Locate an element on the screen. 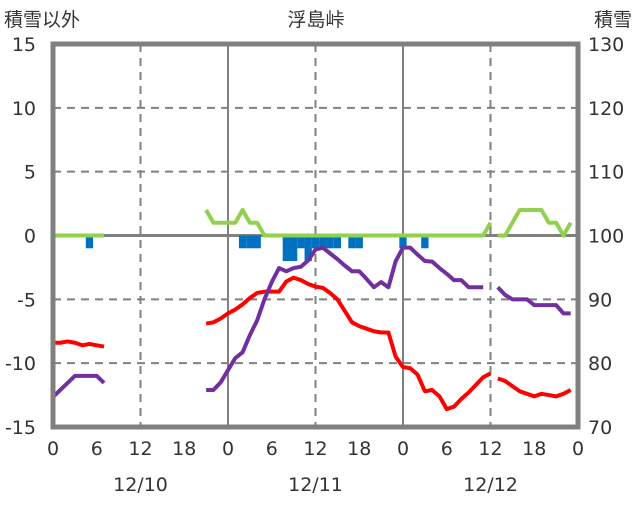 This screenshot has width=636, height=505. left-tick-label: -15 is located at coordinates (20, 428).